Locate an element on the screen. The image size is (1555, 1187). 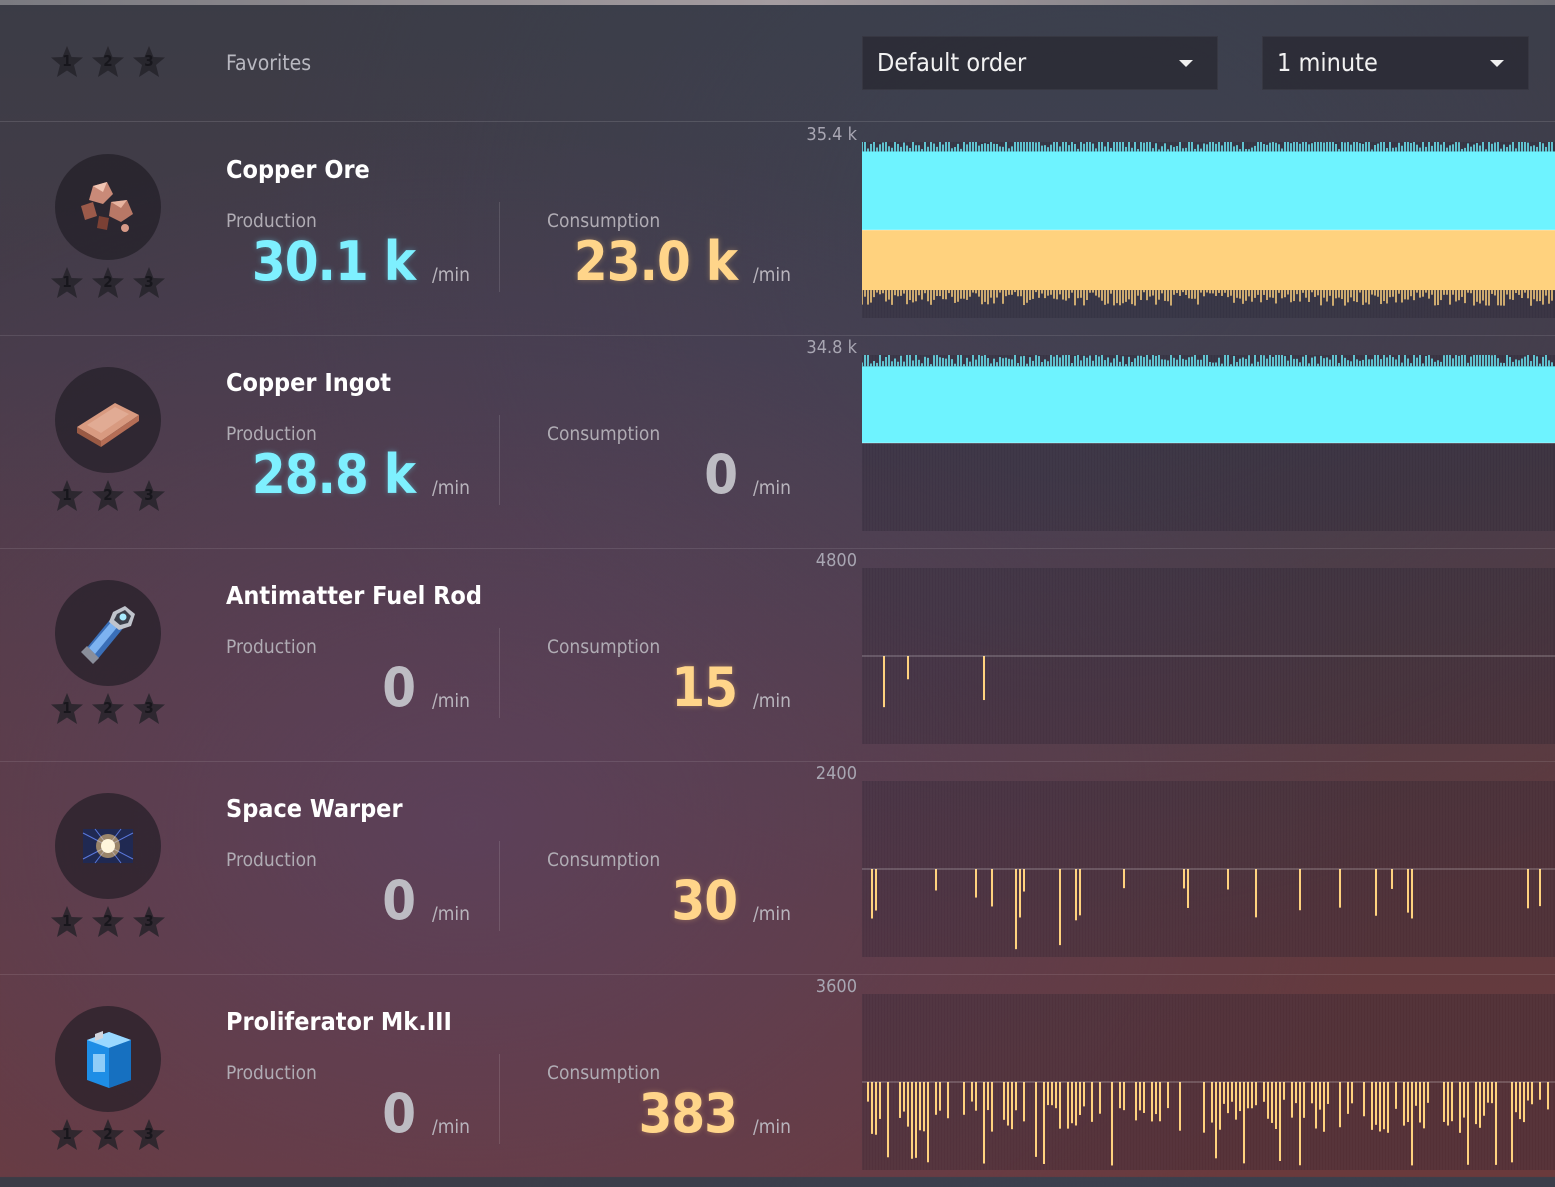
item-name: Copper Ore is located at coordinates (298, 169).